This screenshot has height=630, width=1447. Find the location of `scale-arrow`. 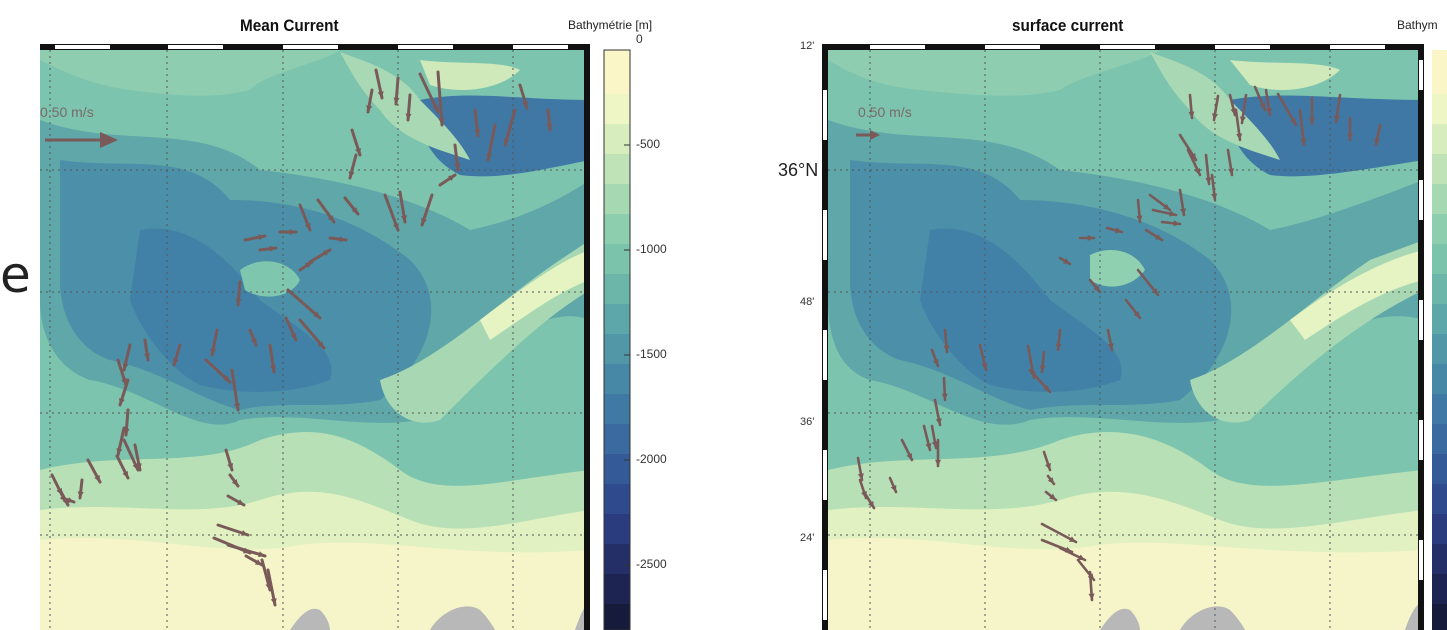

scale-arrow is located at coordinates (868, 135).